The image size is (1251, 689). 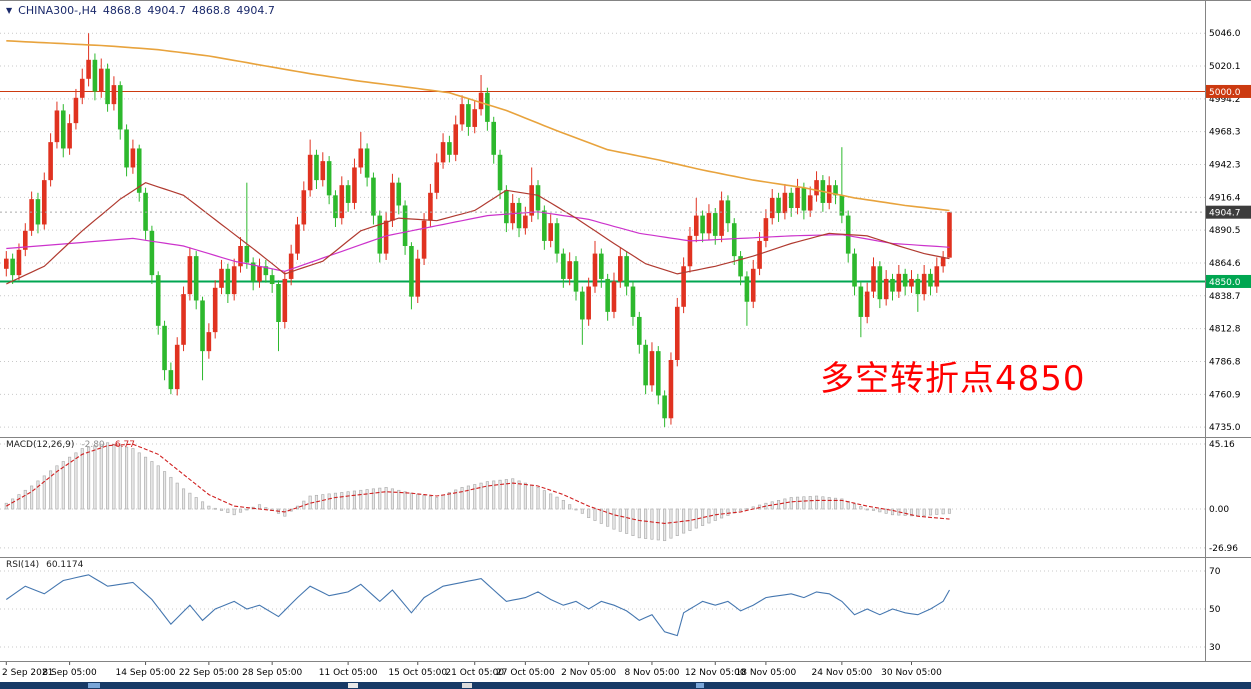 What do you see at coordinates (478, 483) in the screenshot?
I see `macd-signal-line` at bounding box center [478, 483].